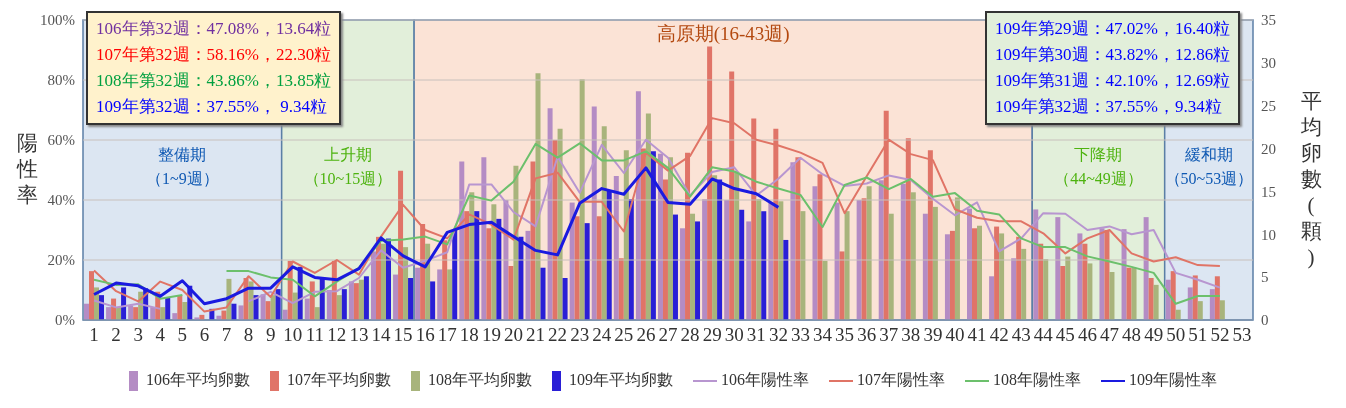  Describe the element at coordinates (182, 166) in the screenshot. I see `band-label: 整備期（1~9週）` at that location.